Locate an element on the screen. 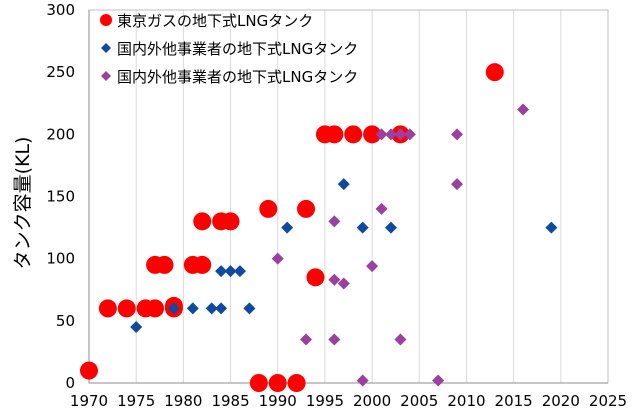 This screenshot has height=417, width=635. x-tick-label-2025: 2025 is located at coordinates (608, 401).